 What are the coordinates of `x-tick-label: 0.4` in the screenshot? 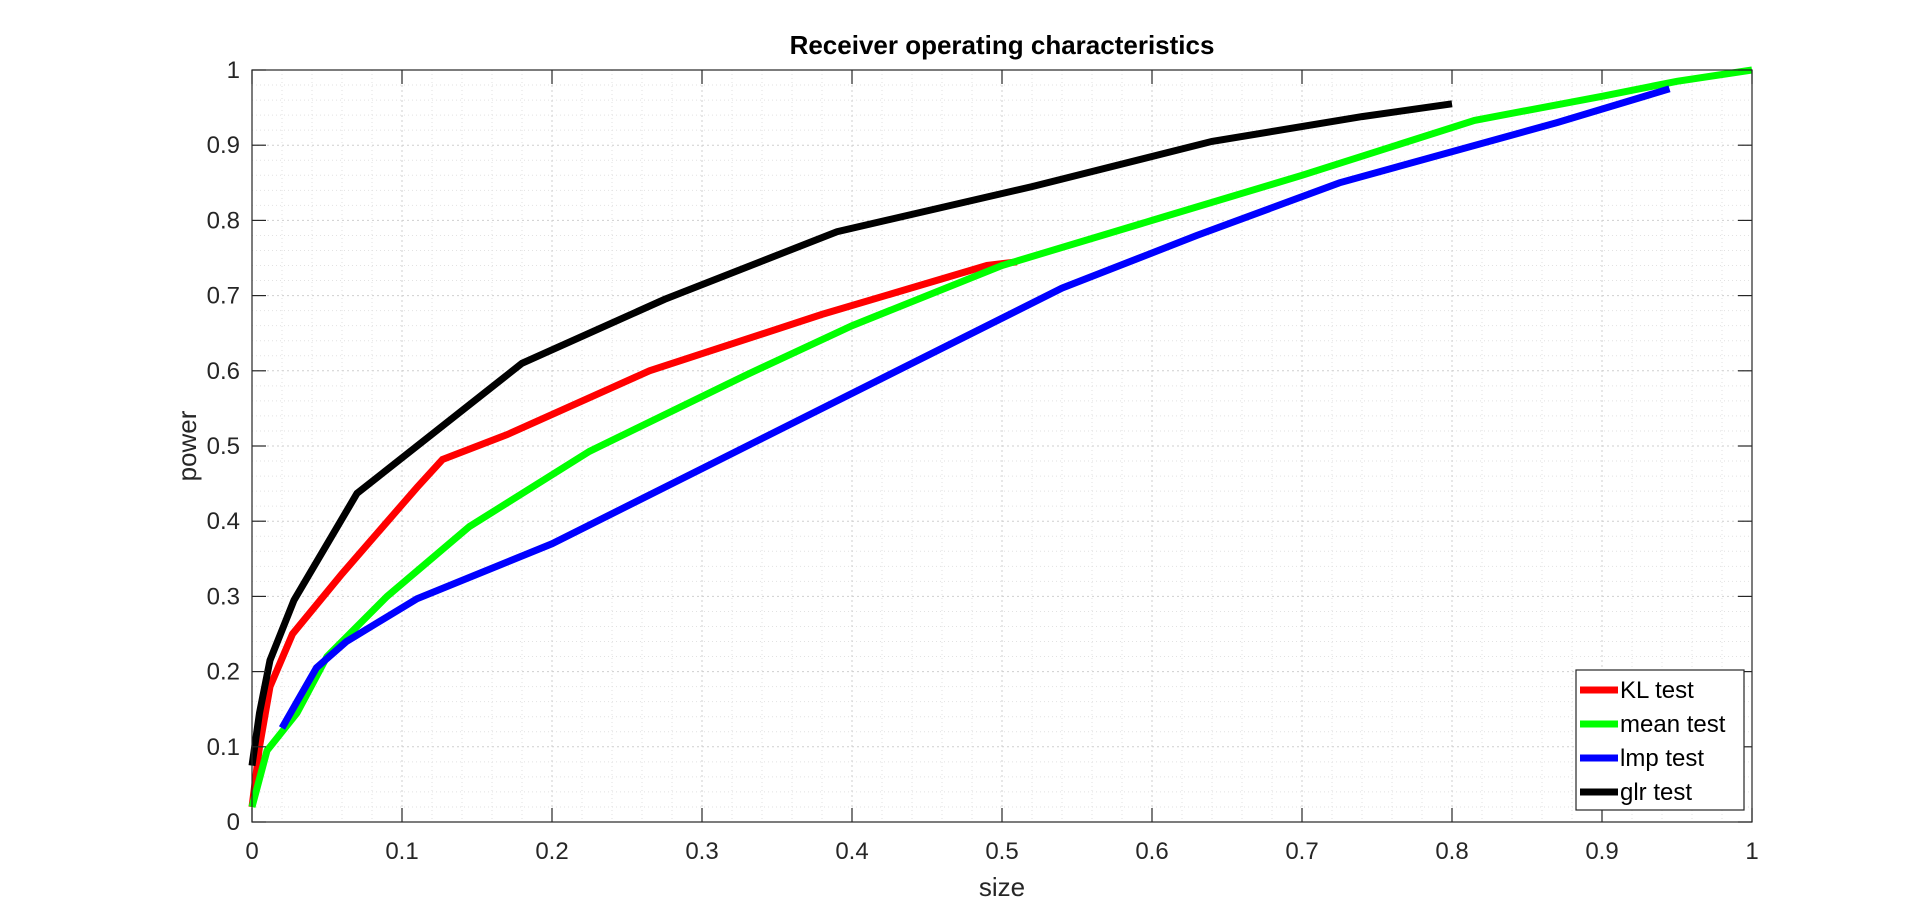 It's located at (851, 851).